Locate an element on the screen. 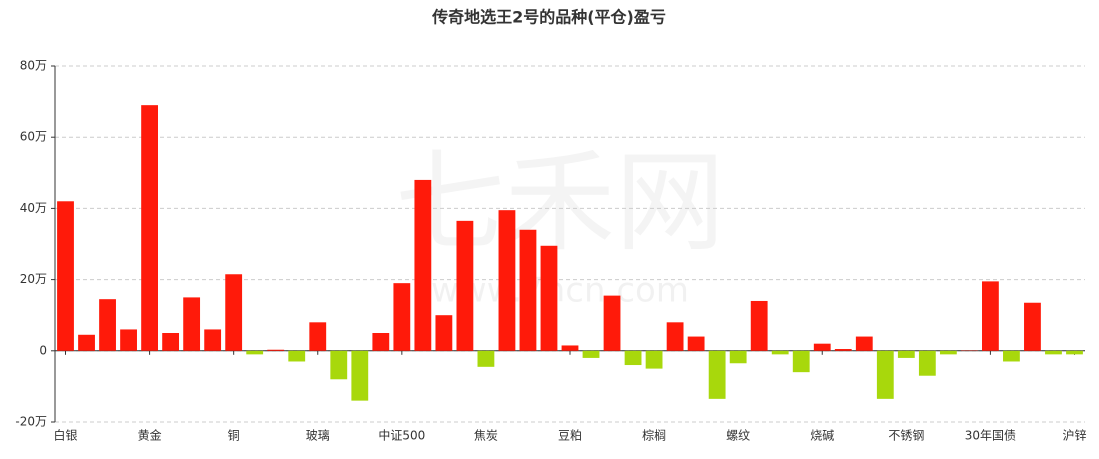 The height and width of the screenshot is (459, 1099). x-tick-label: 30年国债 is located at coordinates (990, 436).